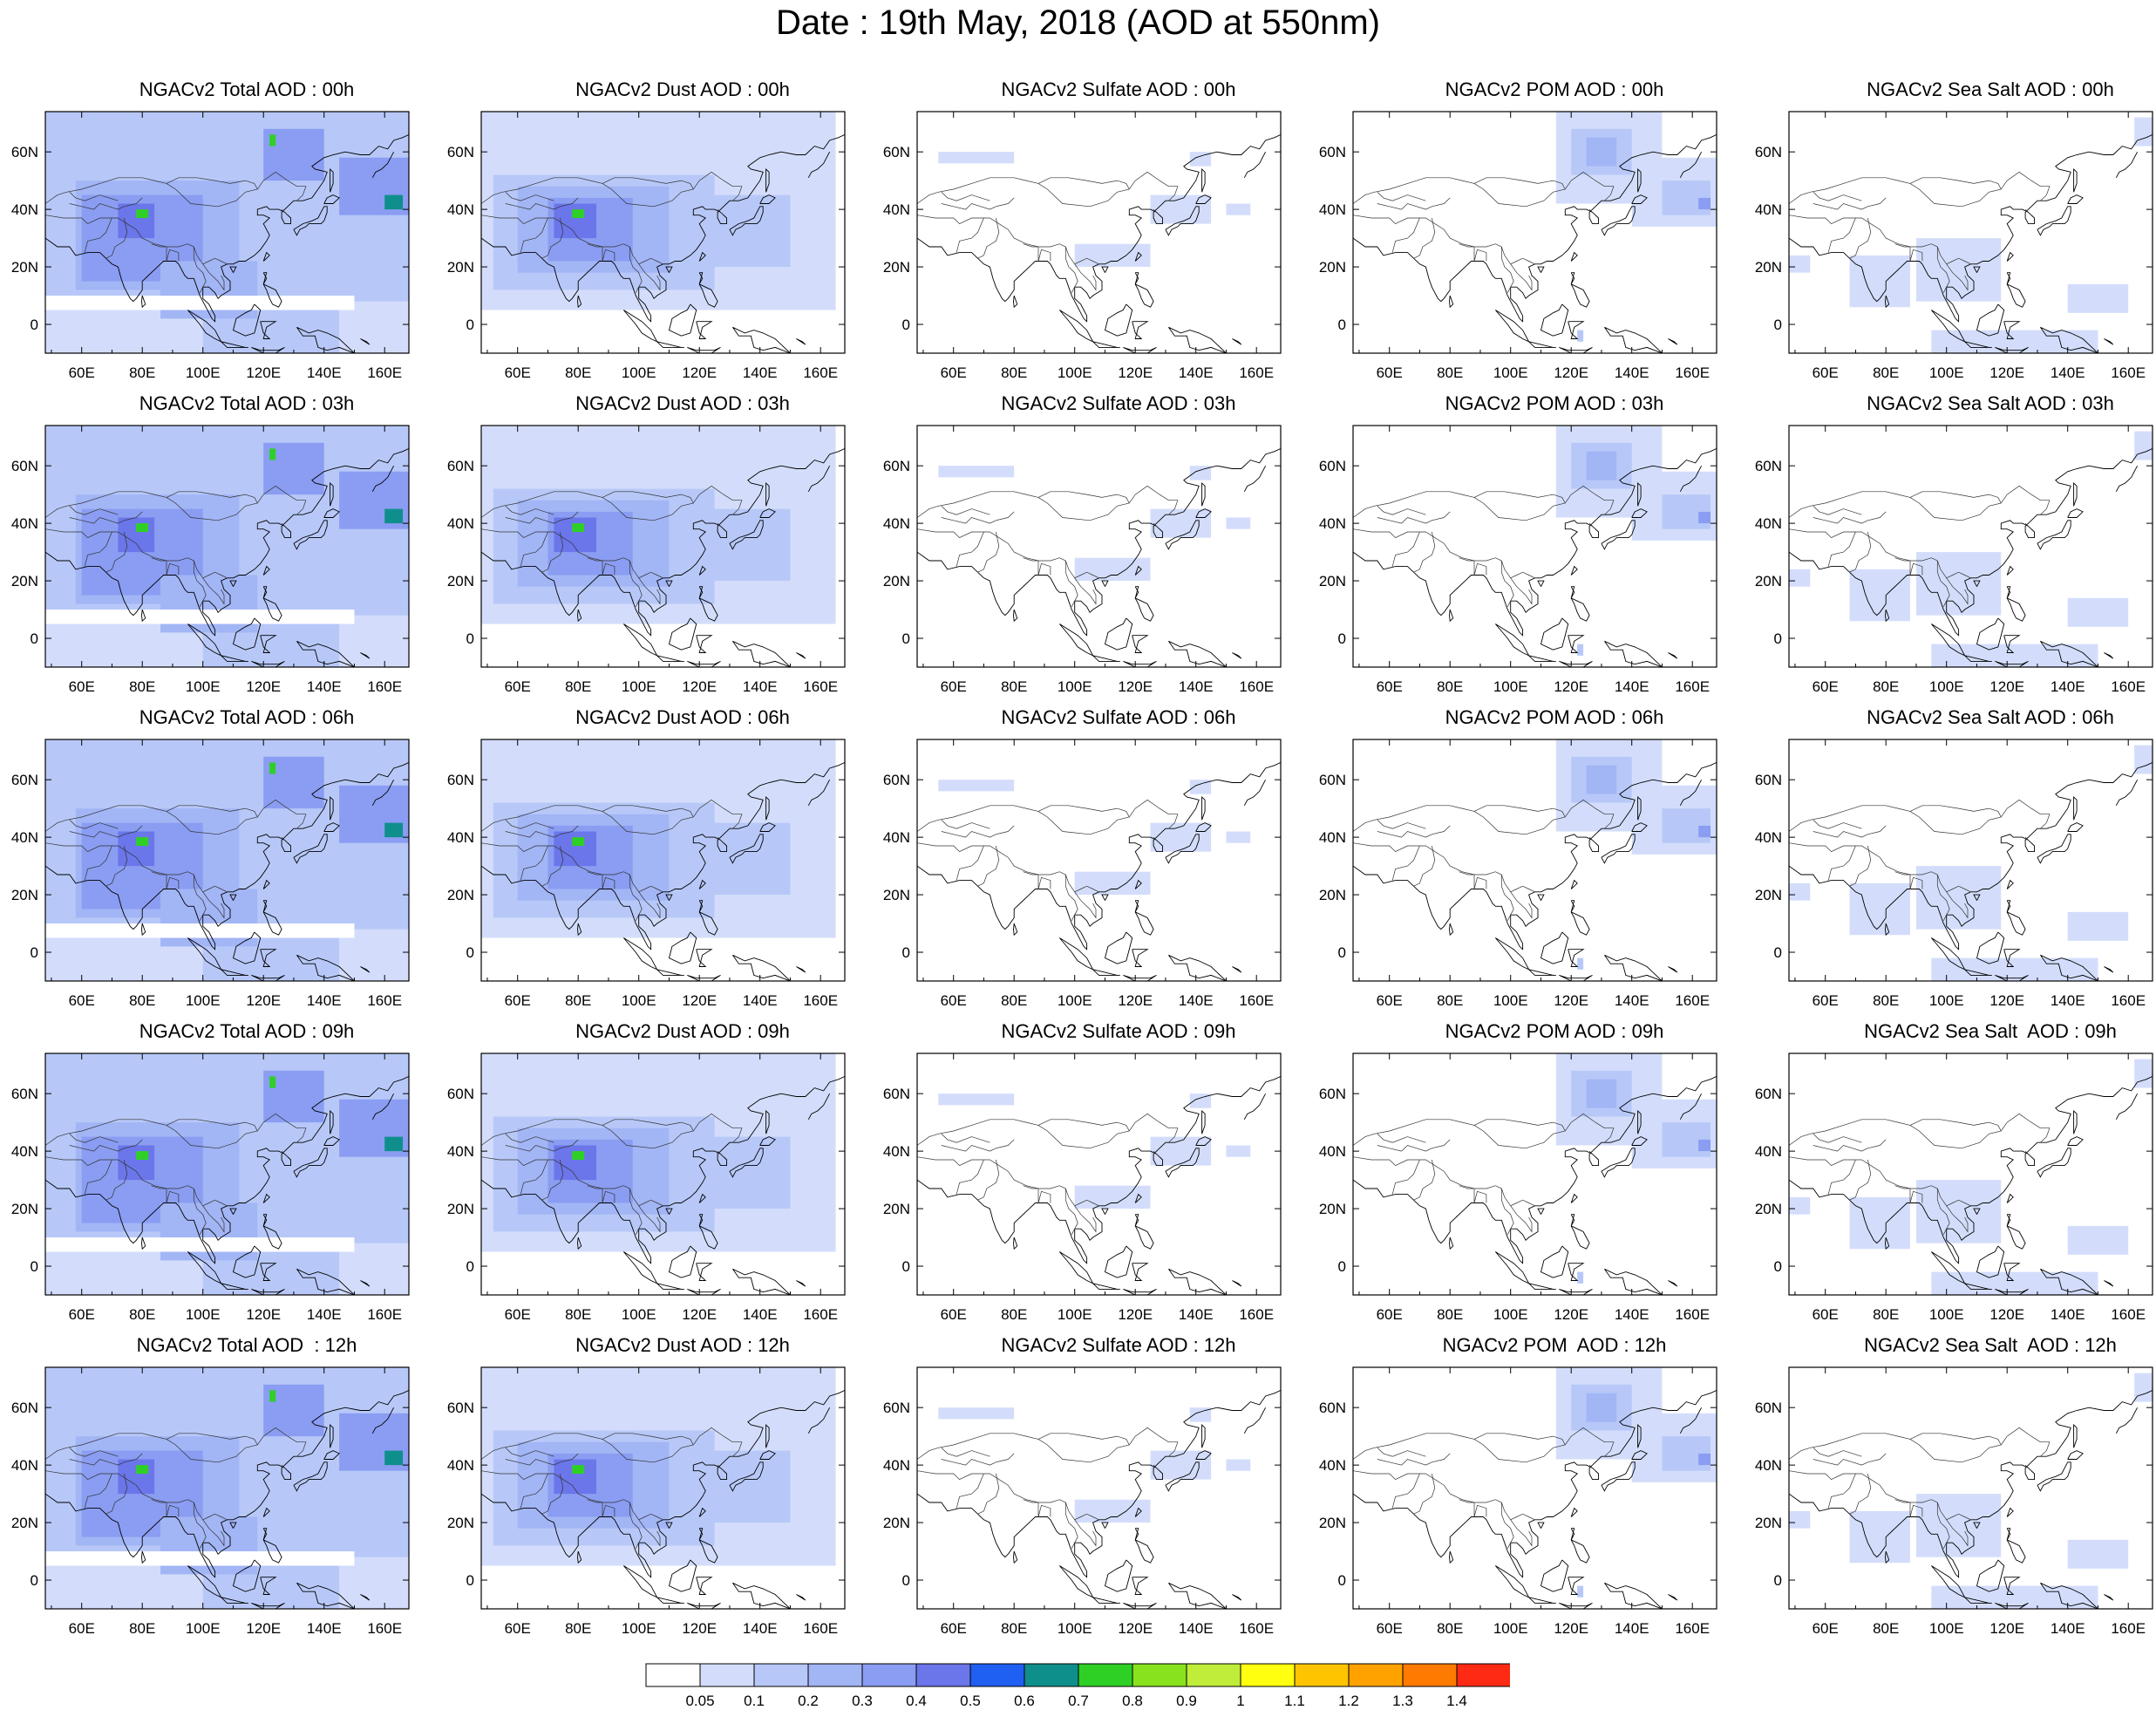  I want to click on lat-tick-label: 0, so click(1342, 1581).